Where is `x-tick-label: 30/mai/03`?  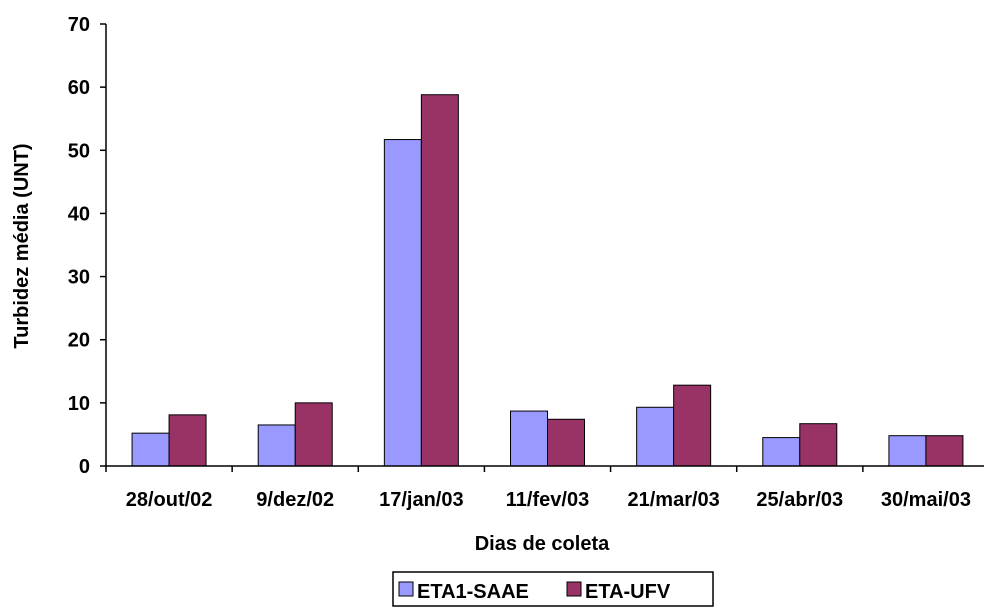 x-tick-label: 30/mai/03 is located at coordinates (926, 500).